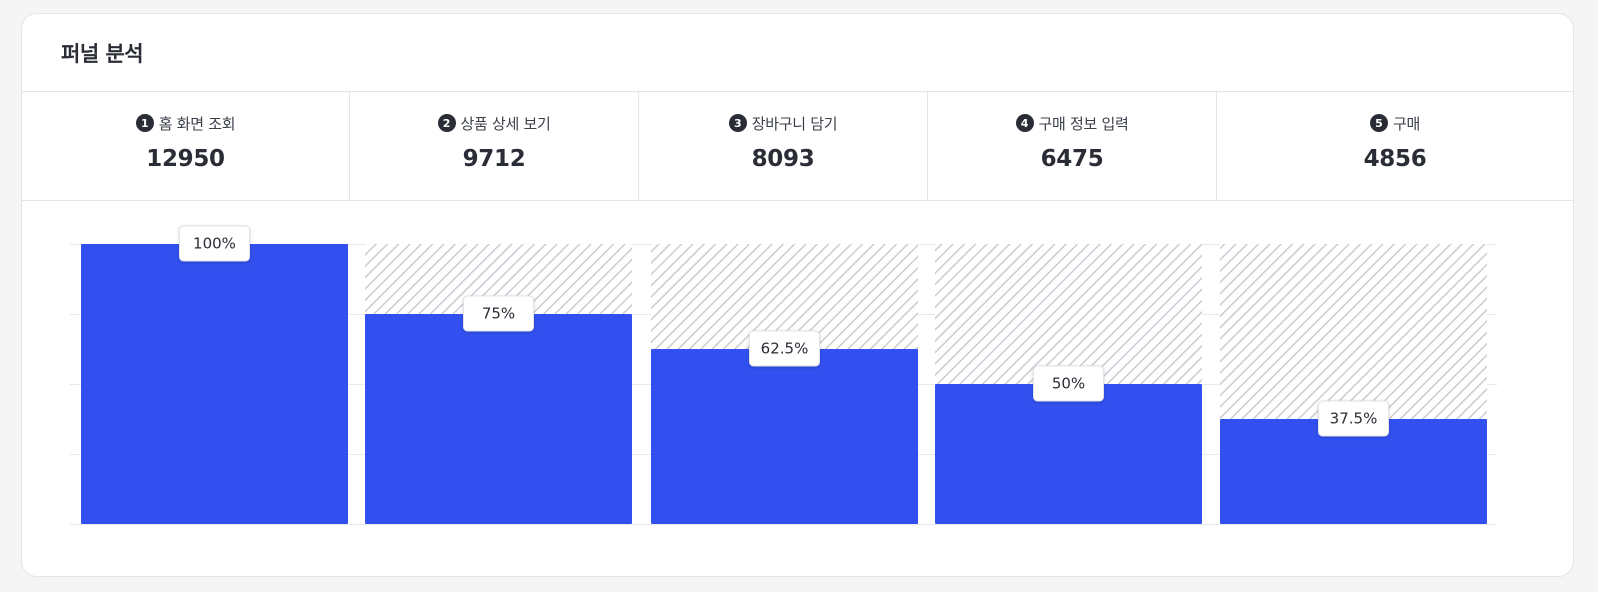 The image size is (1598, 592). I want to click on step-number-badge: 5, so click(1378, 123).